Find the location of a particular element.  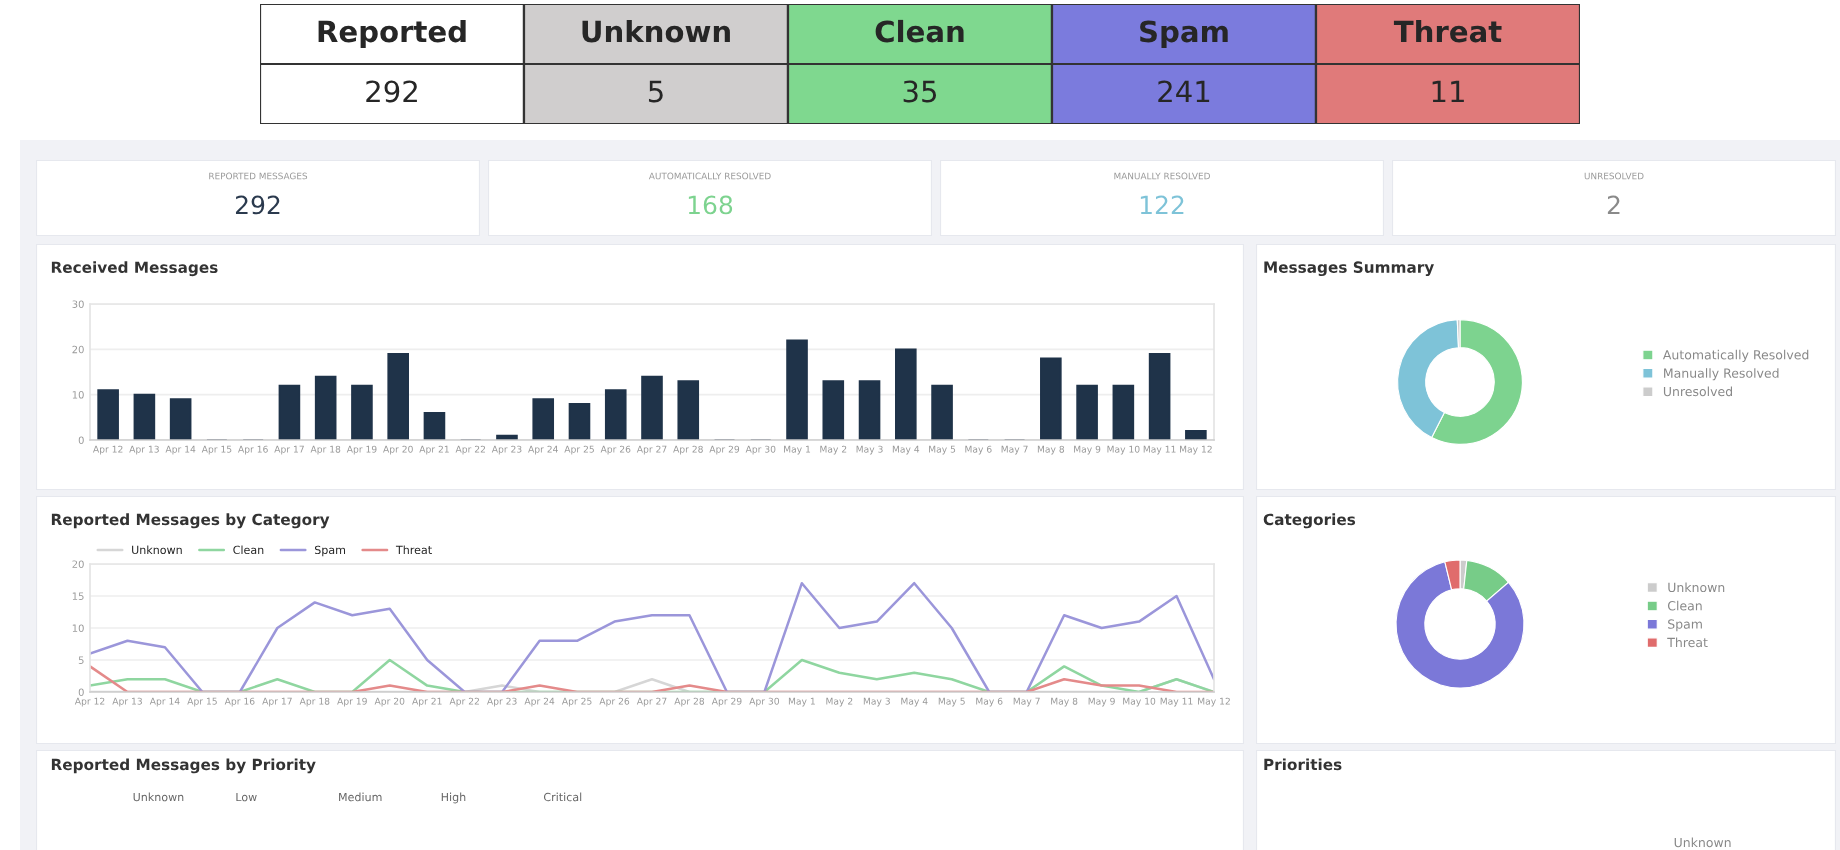

data-label: 122 is located at coordinates (1162, 205).